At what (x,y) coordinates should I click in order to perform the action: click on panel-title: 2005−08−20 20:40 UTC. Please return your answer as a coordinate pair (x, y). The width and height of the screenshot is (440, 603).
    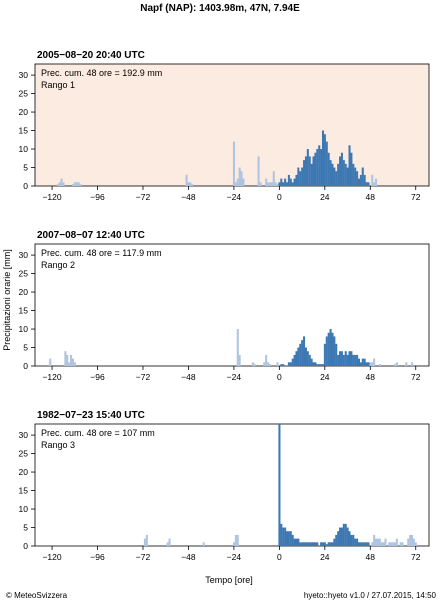
    Looking at the image, I should click on (91, 55).